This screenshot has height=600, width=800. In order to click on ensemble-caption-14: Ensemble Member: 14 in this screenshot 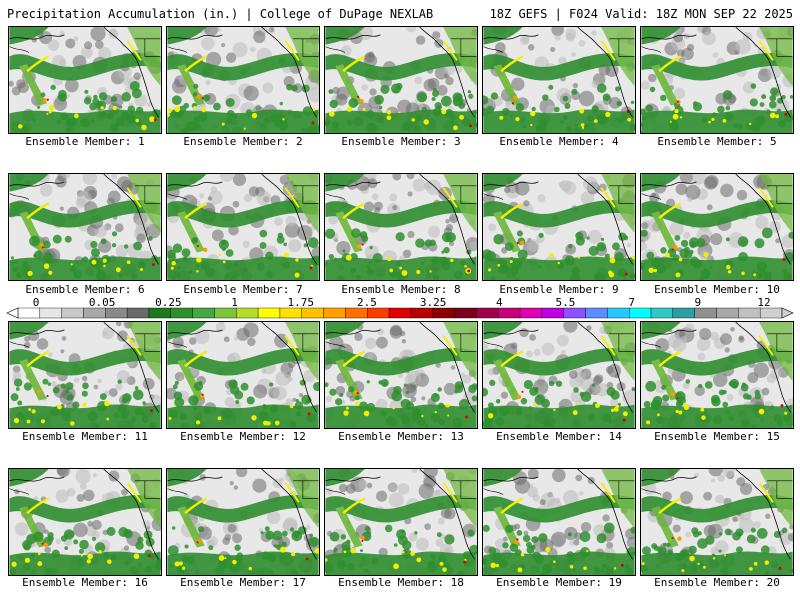, I will do `click(559, 436)`.